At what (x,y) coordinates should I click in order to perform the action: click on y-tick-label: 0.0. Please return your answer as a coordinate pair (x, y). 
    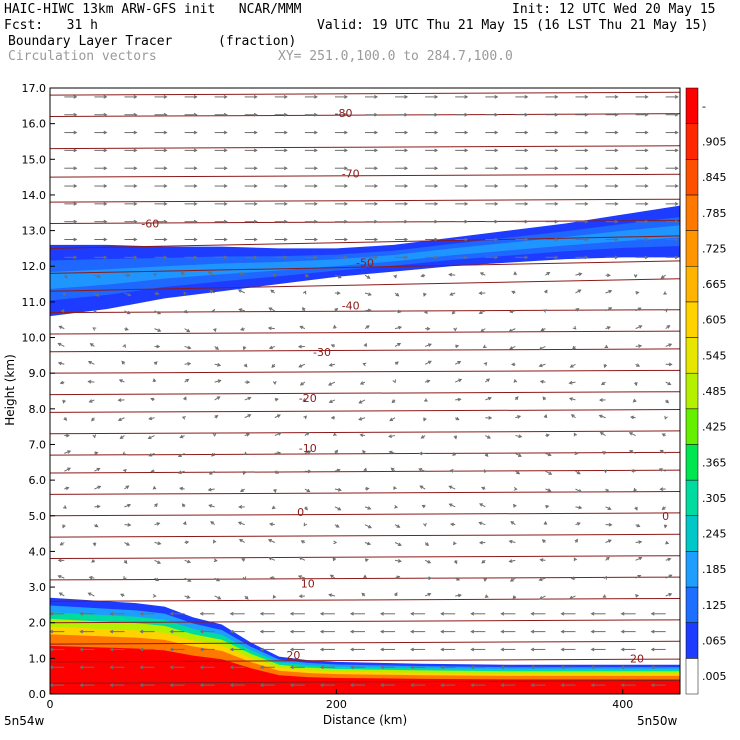
    Looking at the image, I should click on (38, 694).